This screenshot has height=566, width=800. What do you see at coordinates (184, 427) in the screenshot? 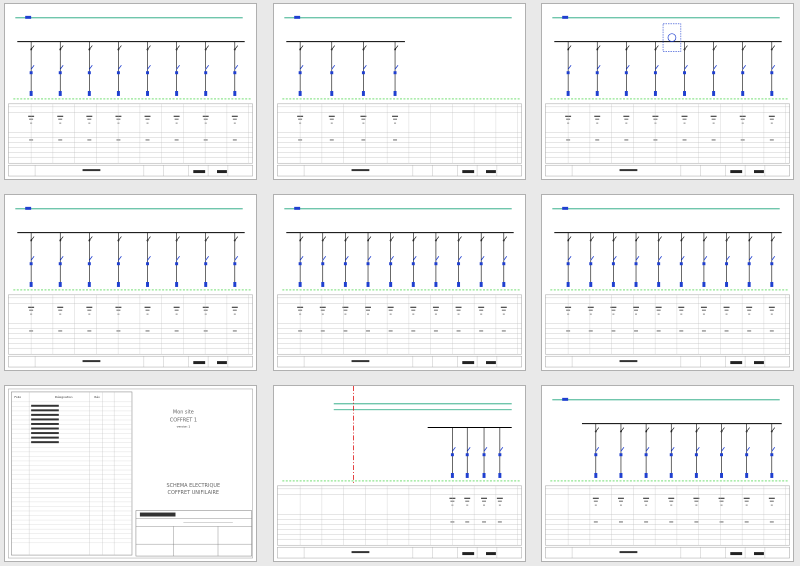
I see `cover-title-3: version 1` at bounding box center [184, 427].